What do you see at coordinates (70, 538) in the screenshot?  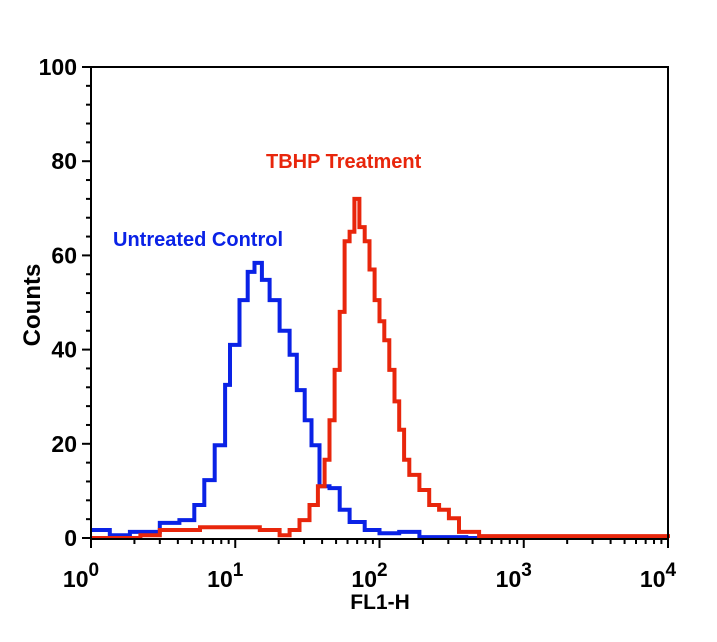 I see `y-tick-label: 0` at bounding box center [70, 538].